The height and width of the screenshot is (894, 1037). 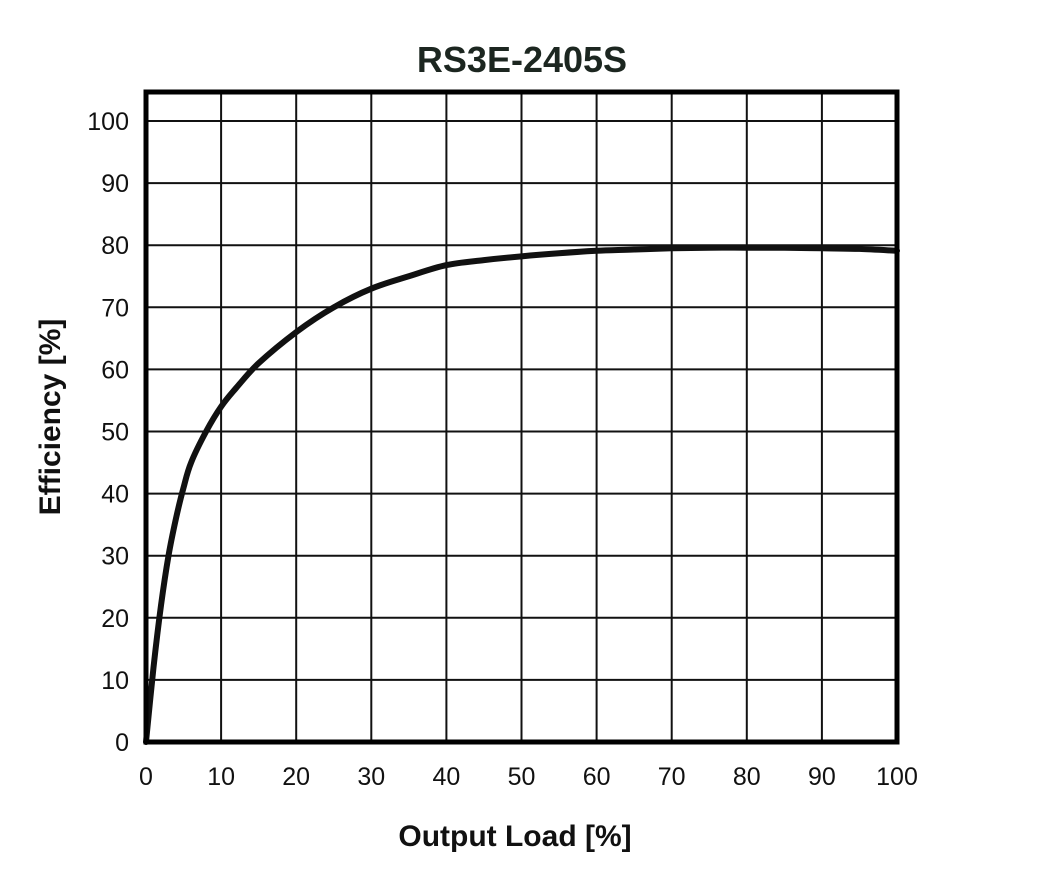 I want to click on x-tick-label-50: 50, so click(x=522, y=777).